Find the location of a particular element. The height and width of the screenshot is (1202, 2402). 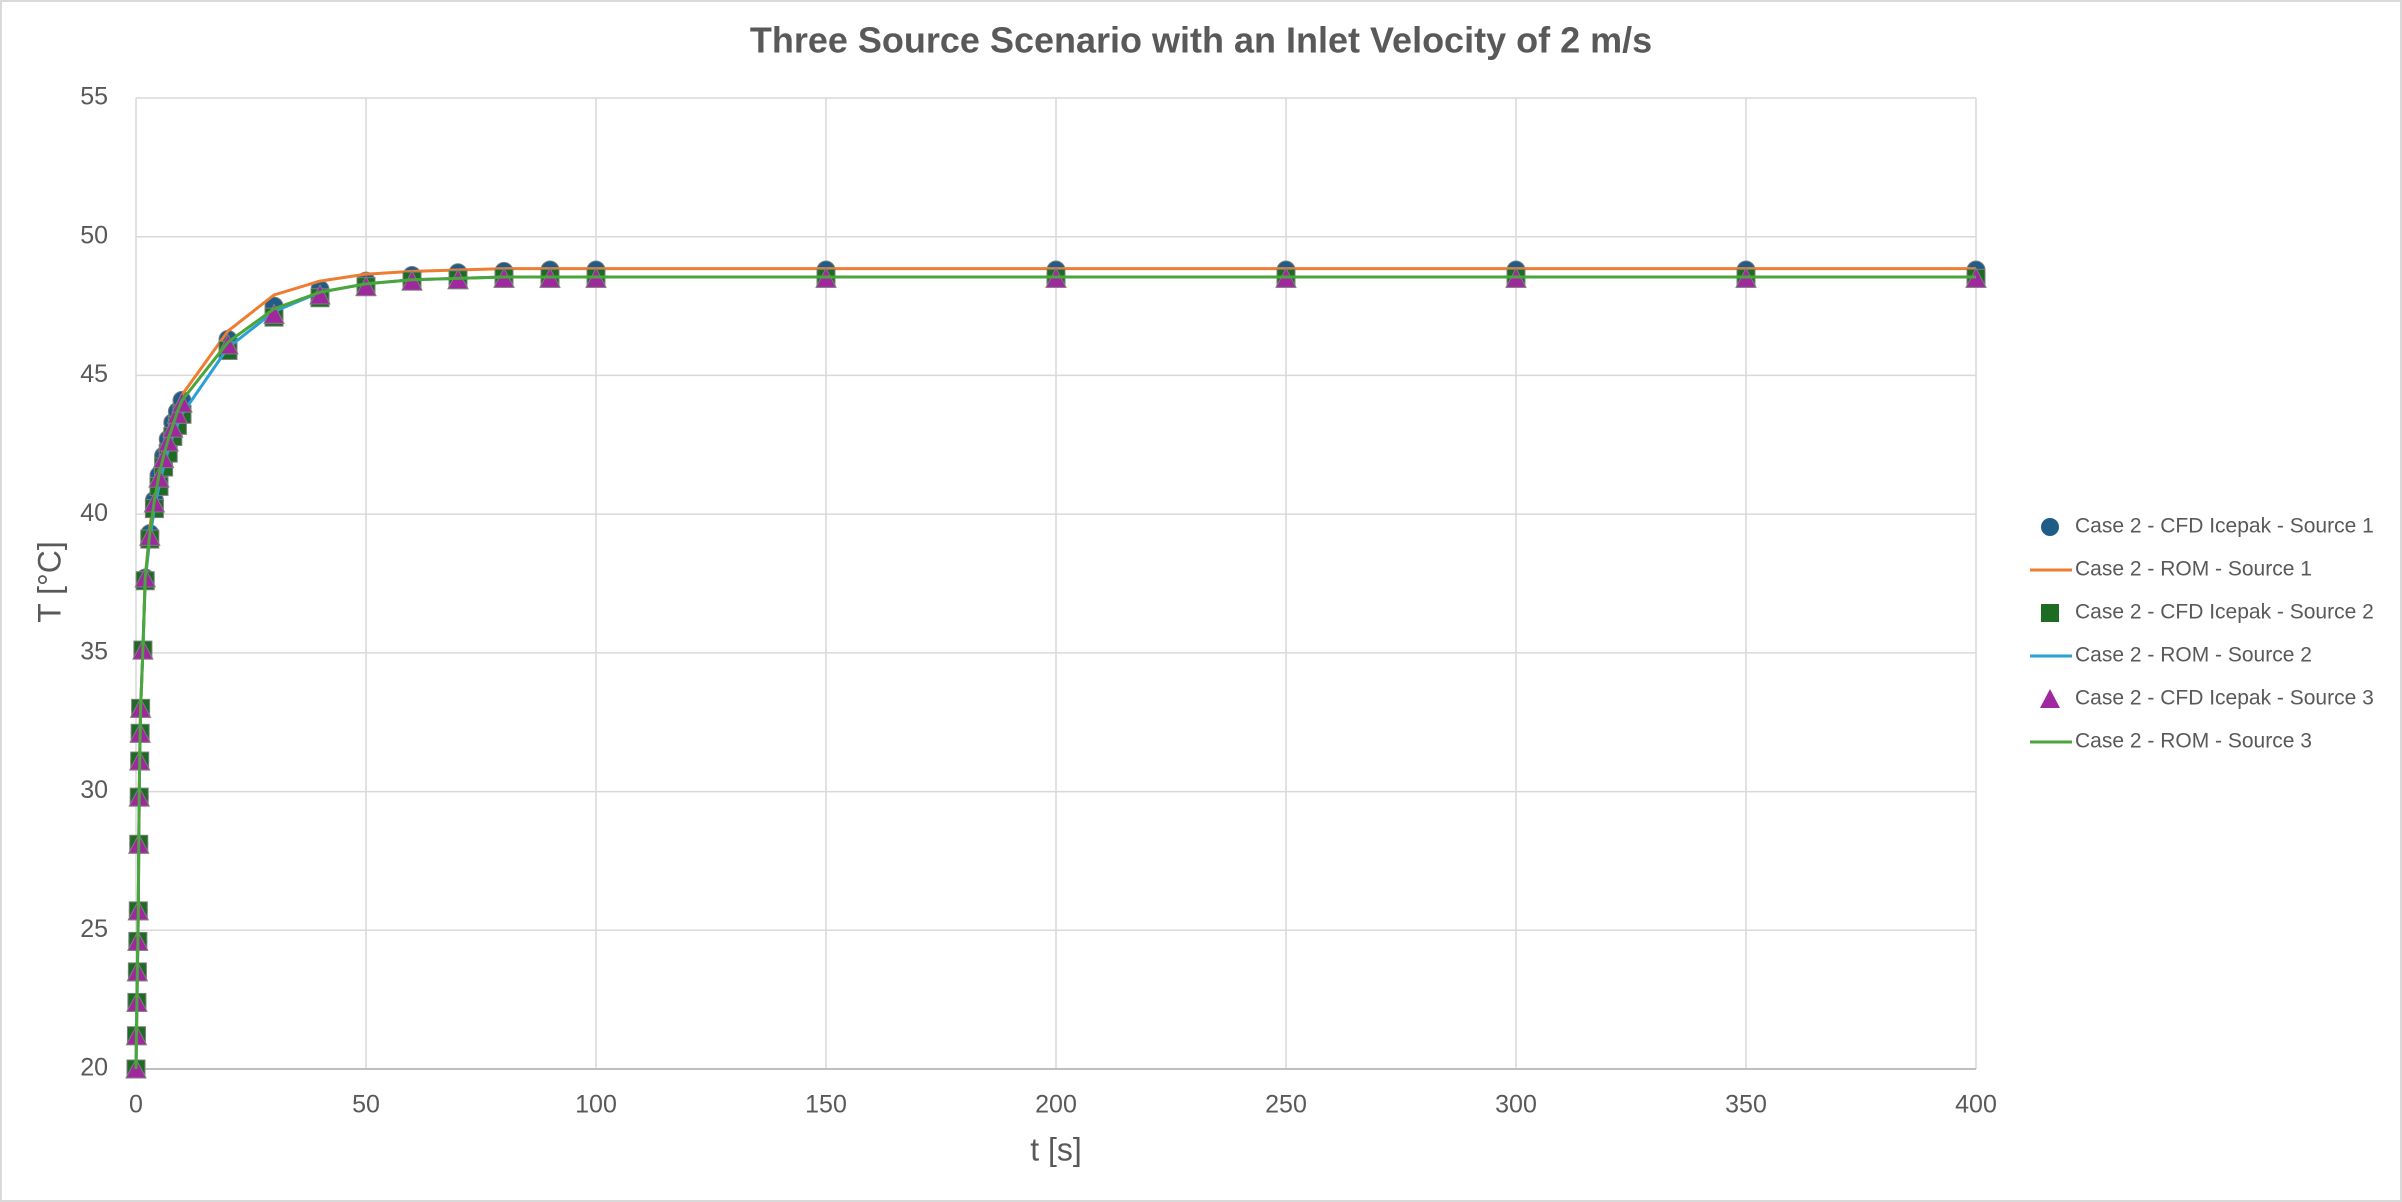

x-tick-label: 250 is located at coordinates (1286, 1105).